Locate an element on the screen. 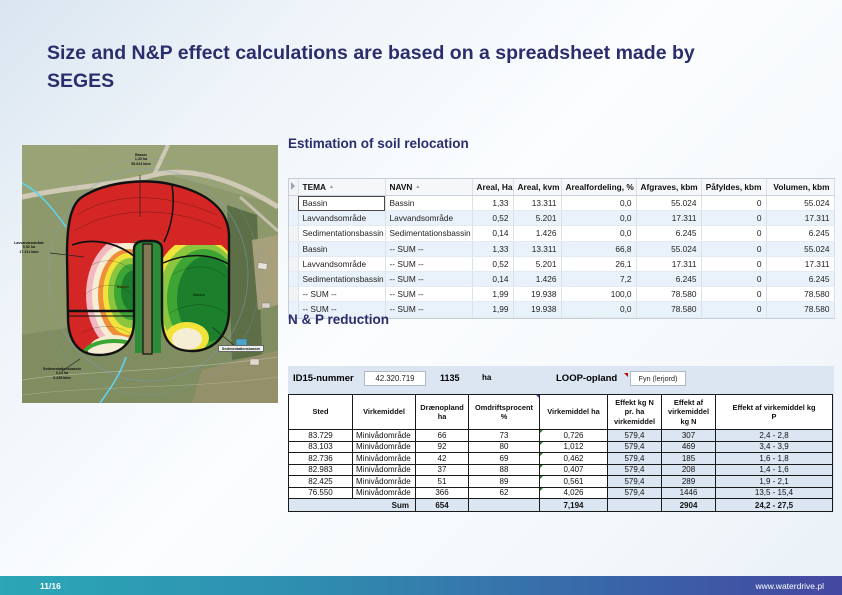 This screenshot has width=842, height=595. np-cell: 51 is located at coordinates (442, 481).